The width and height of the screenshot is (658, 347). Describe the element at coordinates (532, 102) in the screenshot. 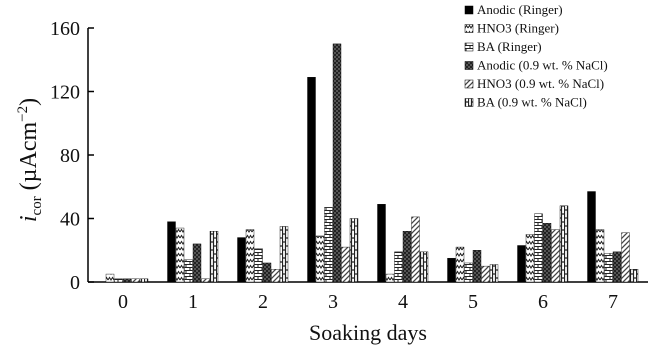

I see `legend-label: BA (0.9 wt. % NaCl)` at that location.